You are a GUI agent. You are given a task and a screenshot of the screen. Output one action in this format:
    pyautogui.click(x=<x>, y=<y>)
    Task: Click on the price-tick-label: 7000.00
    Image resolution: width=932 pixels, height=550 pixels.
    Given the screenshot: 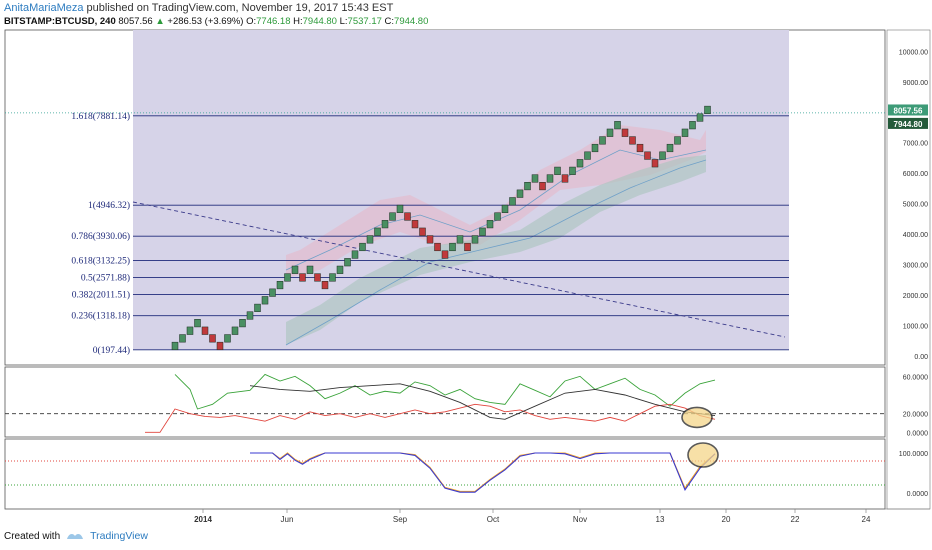 What is the action you would take?
    pyautogui.click(x=915, y=144)
    